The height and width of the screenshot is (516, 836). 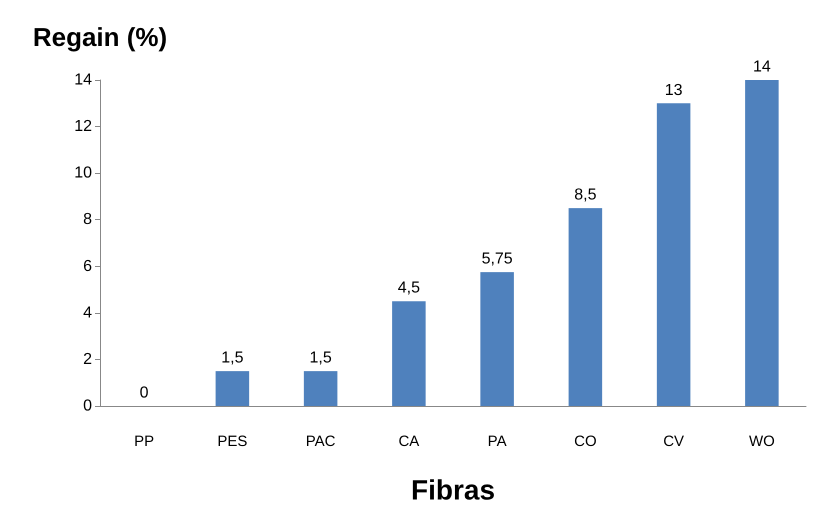 I want to click on x-tick-label: CO, so click(x=585, y=441).